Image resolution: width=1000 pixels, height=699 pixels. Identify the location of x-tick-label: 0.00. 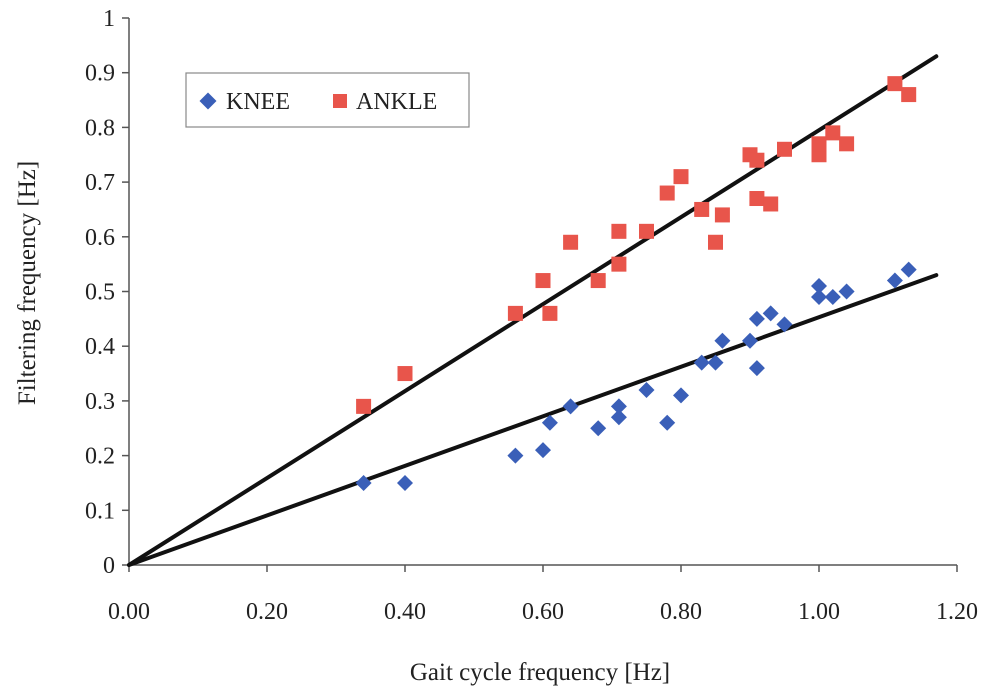
(129, 612).